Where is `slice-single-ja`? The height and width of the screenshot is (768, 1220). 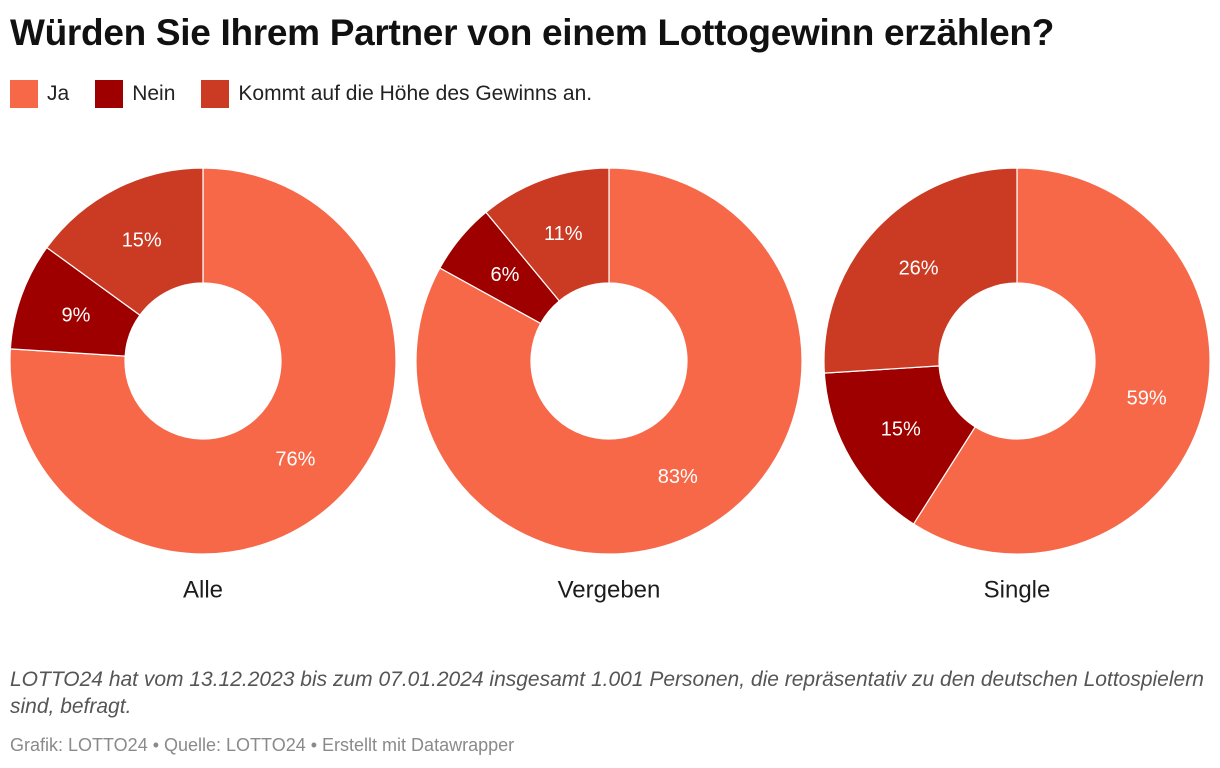 slice-single-ja is located at coordinates (1061, 361).